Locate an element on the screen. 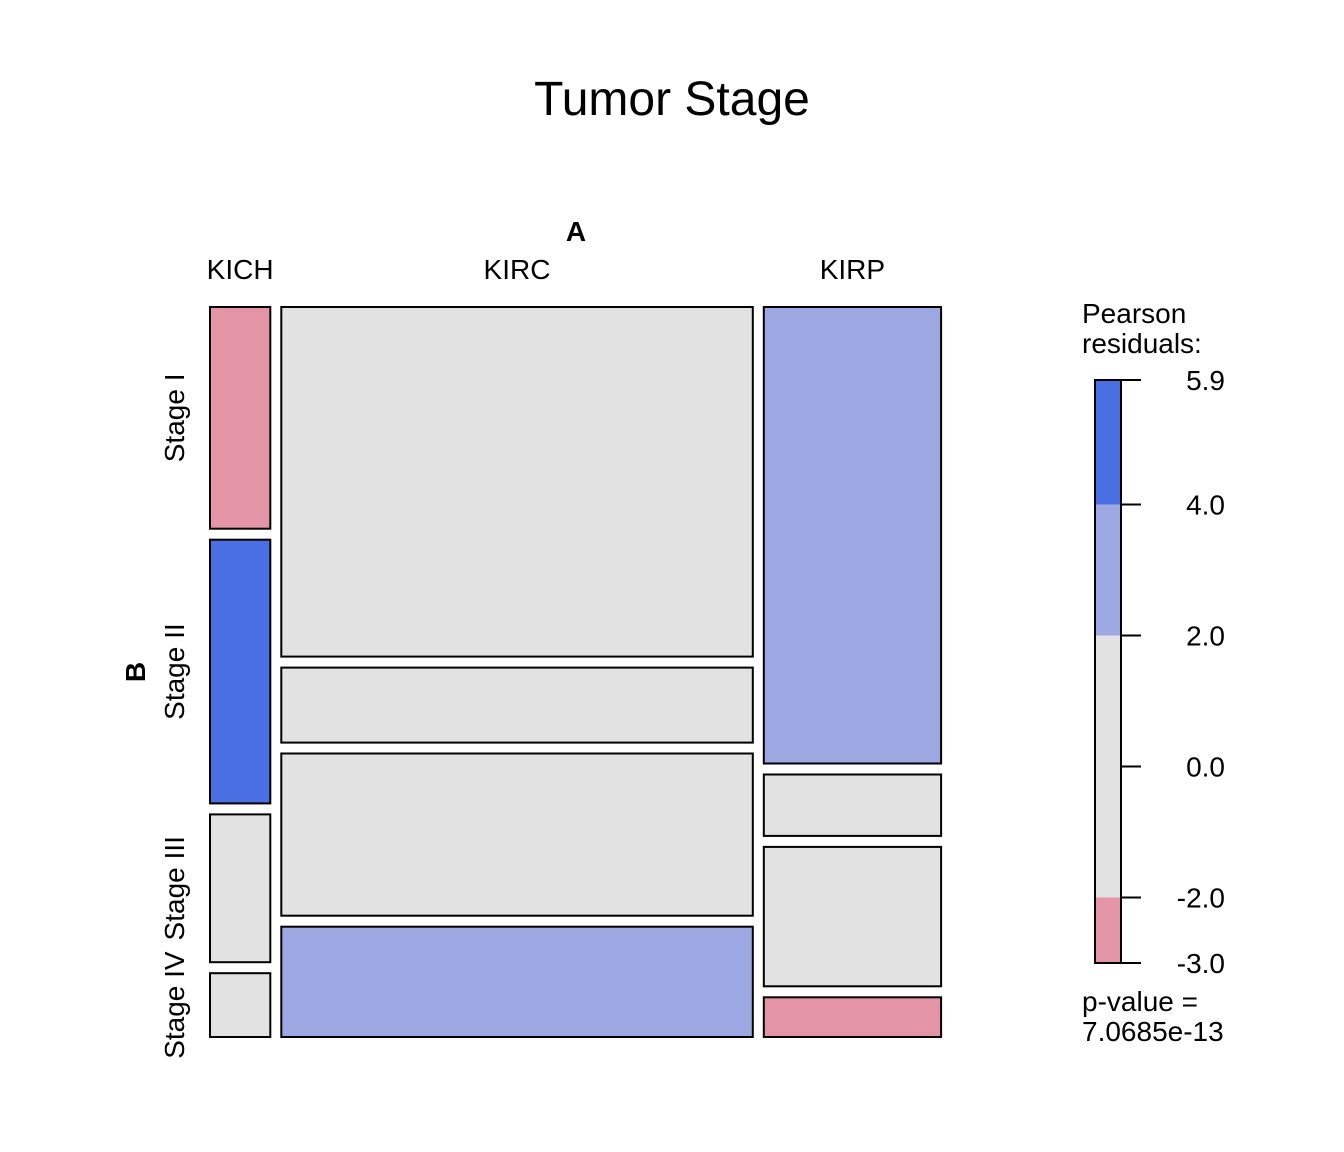  tile-kirc-stage-iv is located at coordinates (517, 982).